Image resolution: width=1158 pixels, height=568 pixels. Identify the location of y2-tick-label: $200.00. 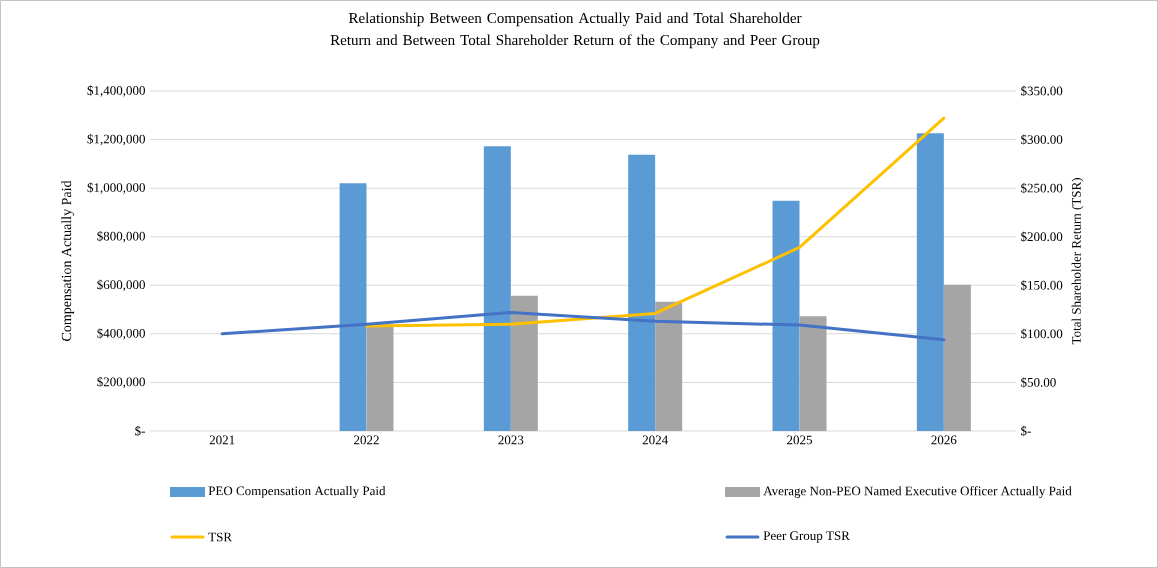
(1042, 236).